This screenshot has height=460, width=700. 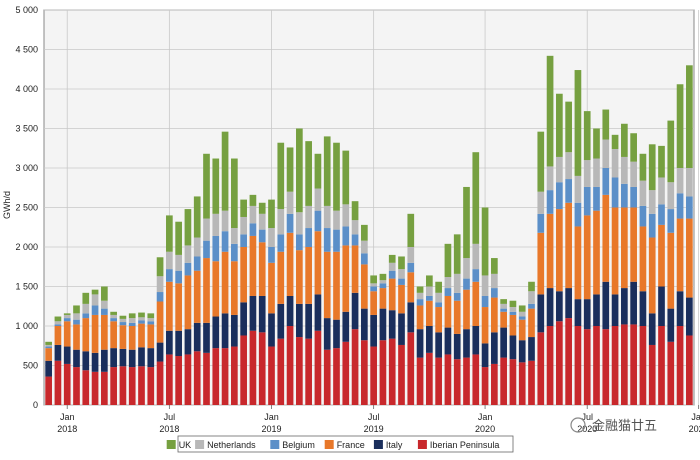 I want to click on x-tick-year-label: 2020, so click(x=485, y=429).